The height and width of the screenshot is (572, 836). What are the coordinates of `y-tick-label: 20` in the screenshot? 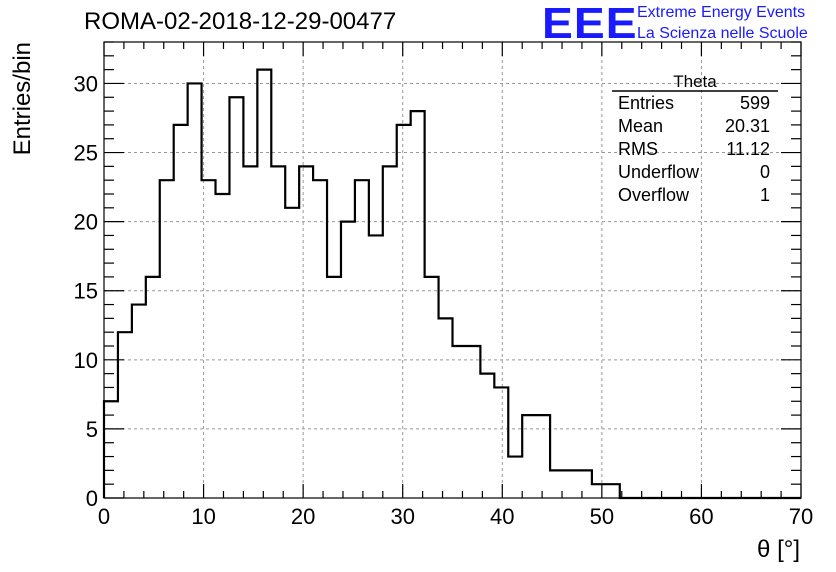 It's located at (86, 222).